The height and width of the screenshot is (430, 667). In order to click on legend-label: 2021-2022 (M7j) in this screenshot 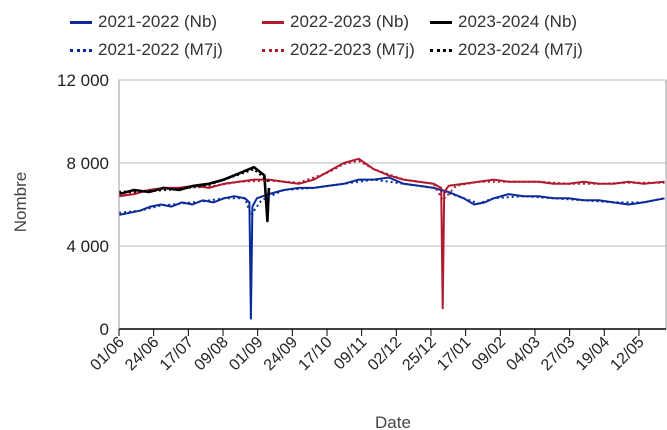, I will do `click(160, 49)`.